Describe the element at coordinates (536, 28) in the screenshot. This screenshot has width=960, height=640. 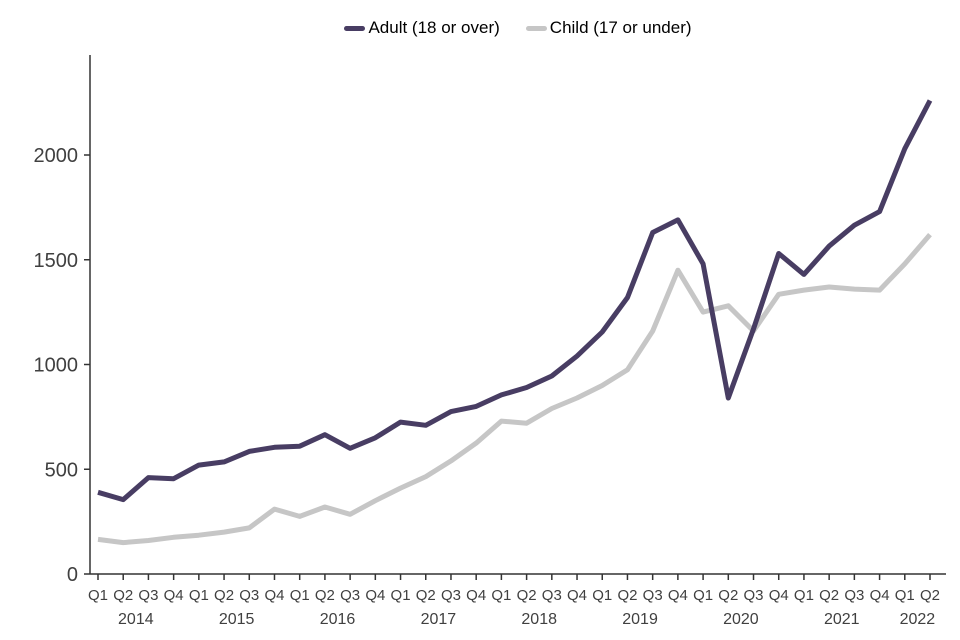
I see `child-line-key-icon` at that location.